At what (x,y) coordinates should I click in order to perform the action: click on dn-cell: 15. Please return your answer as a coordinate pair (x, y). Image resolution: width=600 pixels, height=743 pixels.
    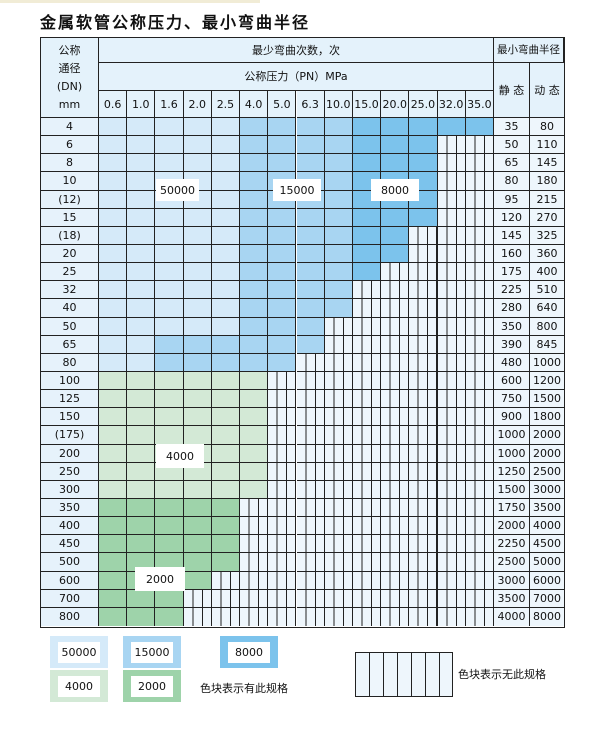
    Looking at the image, I should click on (70, 217).